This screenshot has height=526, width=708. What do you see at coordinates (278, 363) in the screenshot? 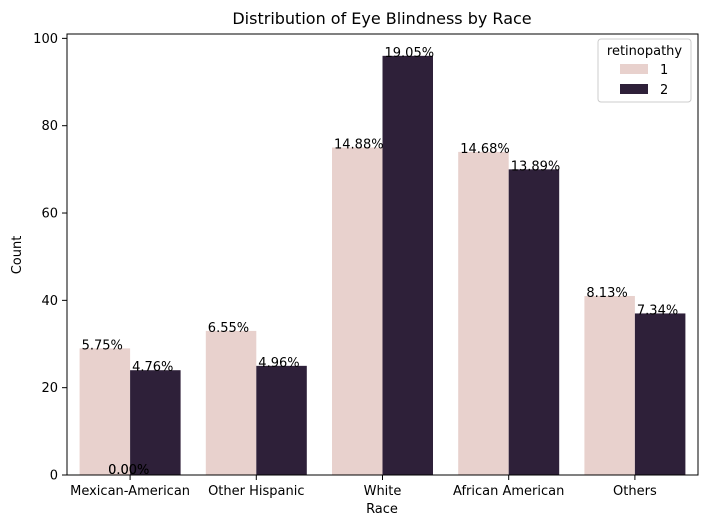
I see `bar-label-series-2-1: 4.96%` at bounding box center [278, 363].